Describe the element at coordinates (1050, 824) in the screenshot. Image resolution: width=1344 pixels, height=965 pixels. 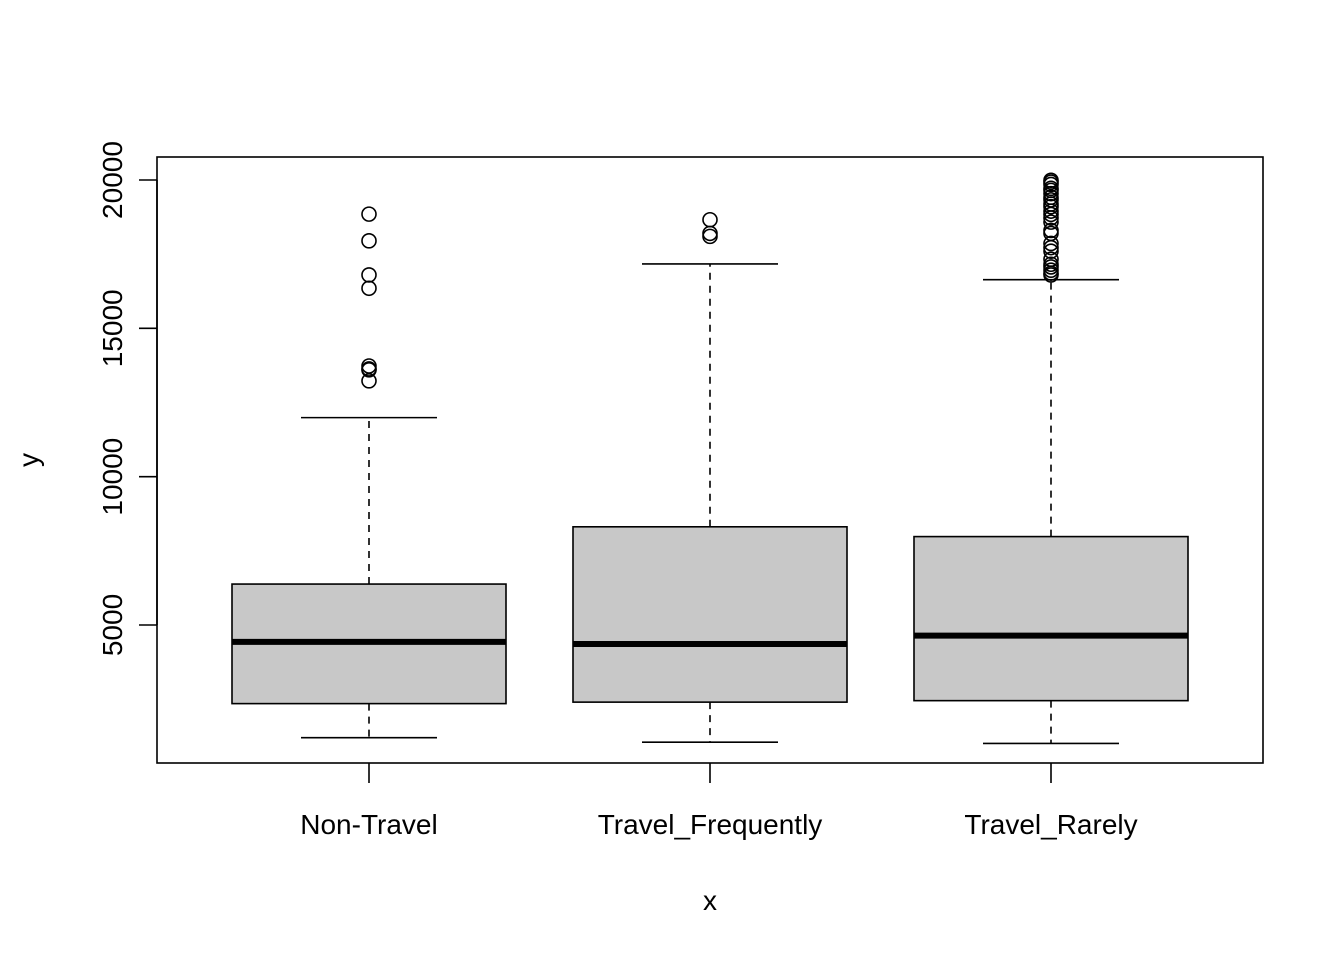
I see `x-tick-label: Travel_Rarely` at that location.